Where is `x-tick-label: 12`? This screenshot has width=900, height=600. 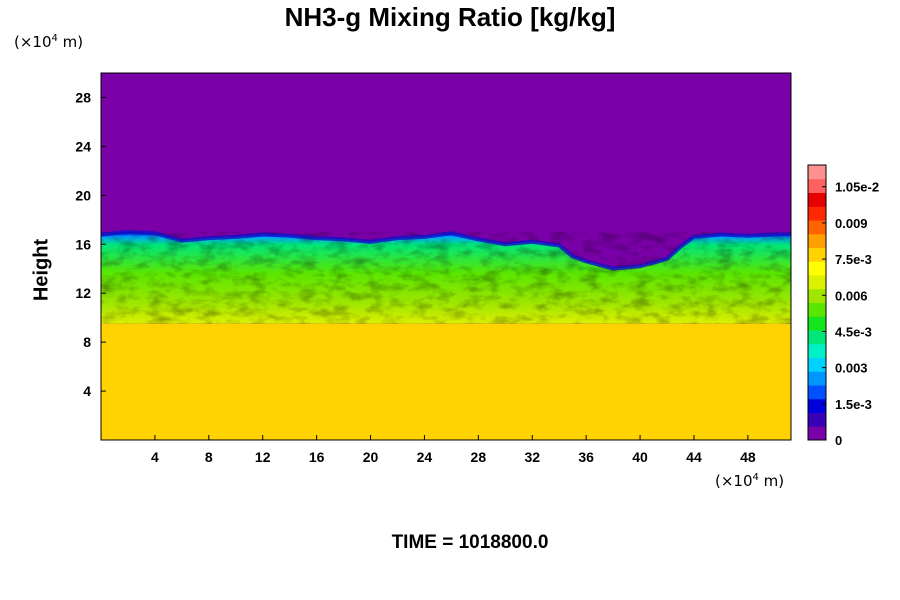 x-tick-label: 12 is located at coordinates (263, 457).